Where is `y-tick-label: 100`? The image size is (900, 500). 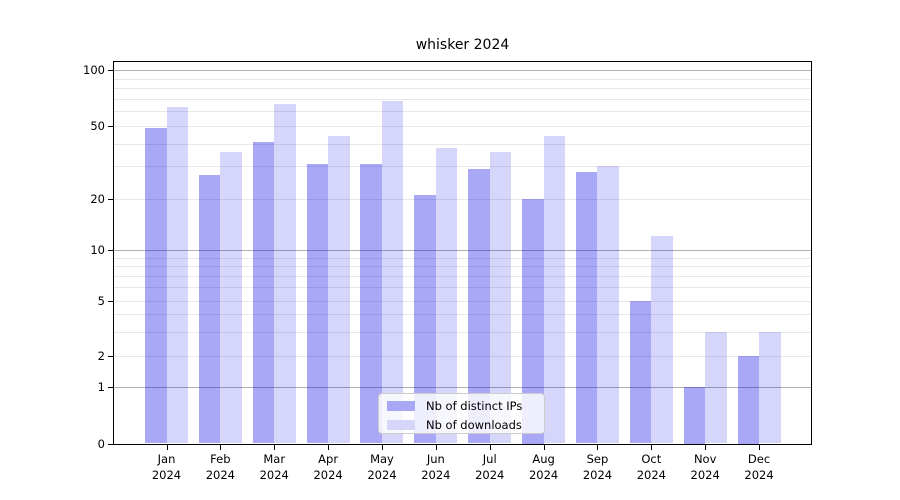
y-tick-label: 100 is located at coordinates (94, 70).